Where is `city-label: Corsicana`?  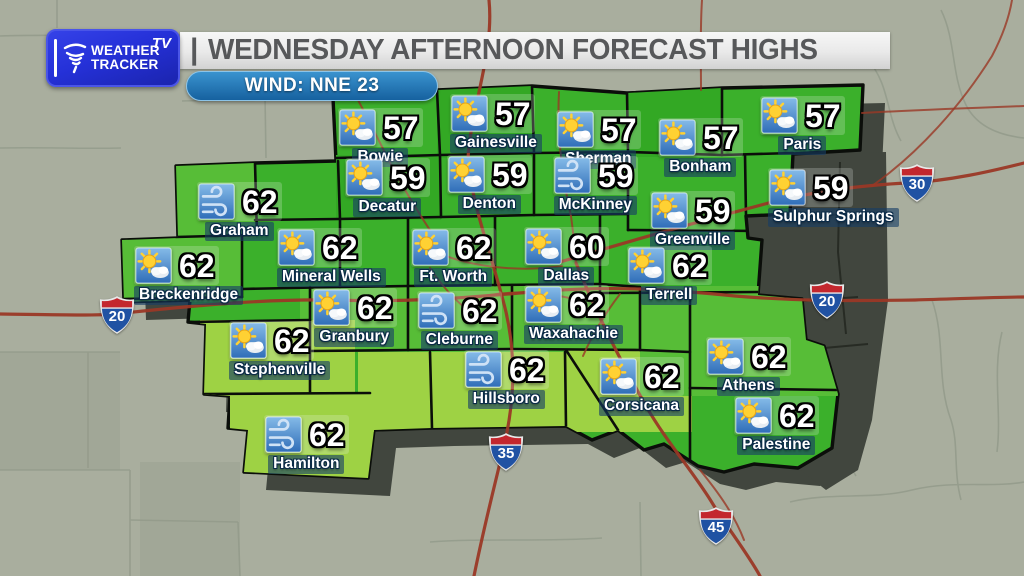
city-label: Corsicana is located at coordinates (641, 406).